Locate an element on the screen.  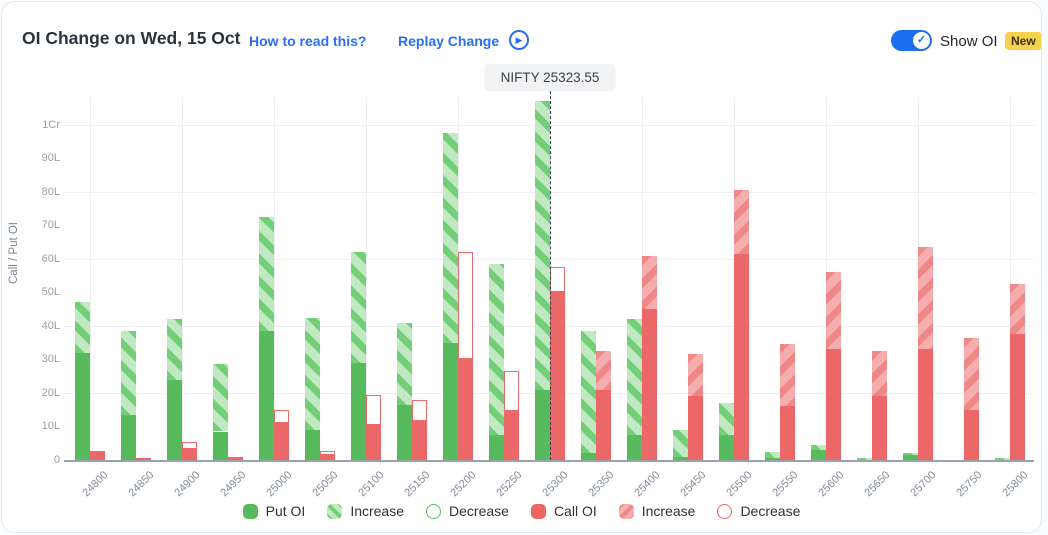
legend-item-red-hatch: Increase is located at coordinates (657, 511).